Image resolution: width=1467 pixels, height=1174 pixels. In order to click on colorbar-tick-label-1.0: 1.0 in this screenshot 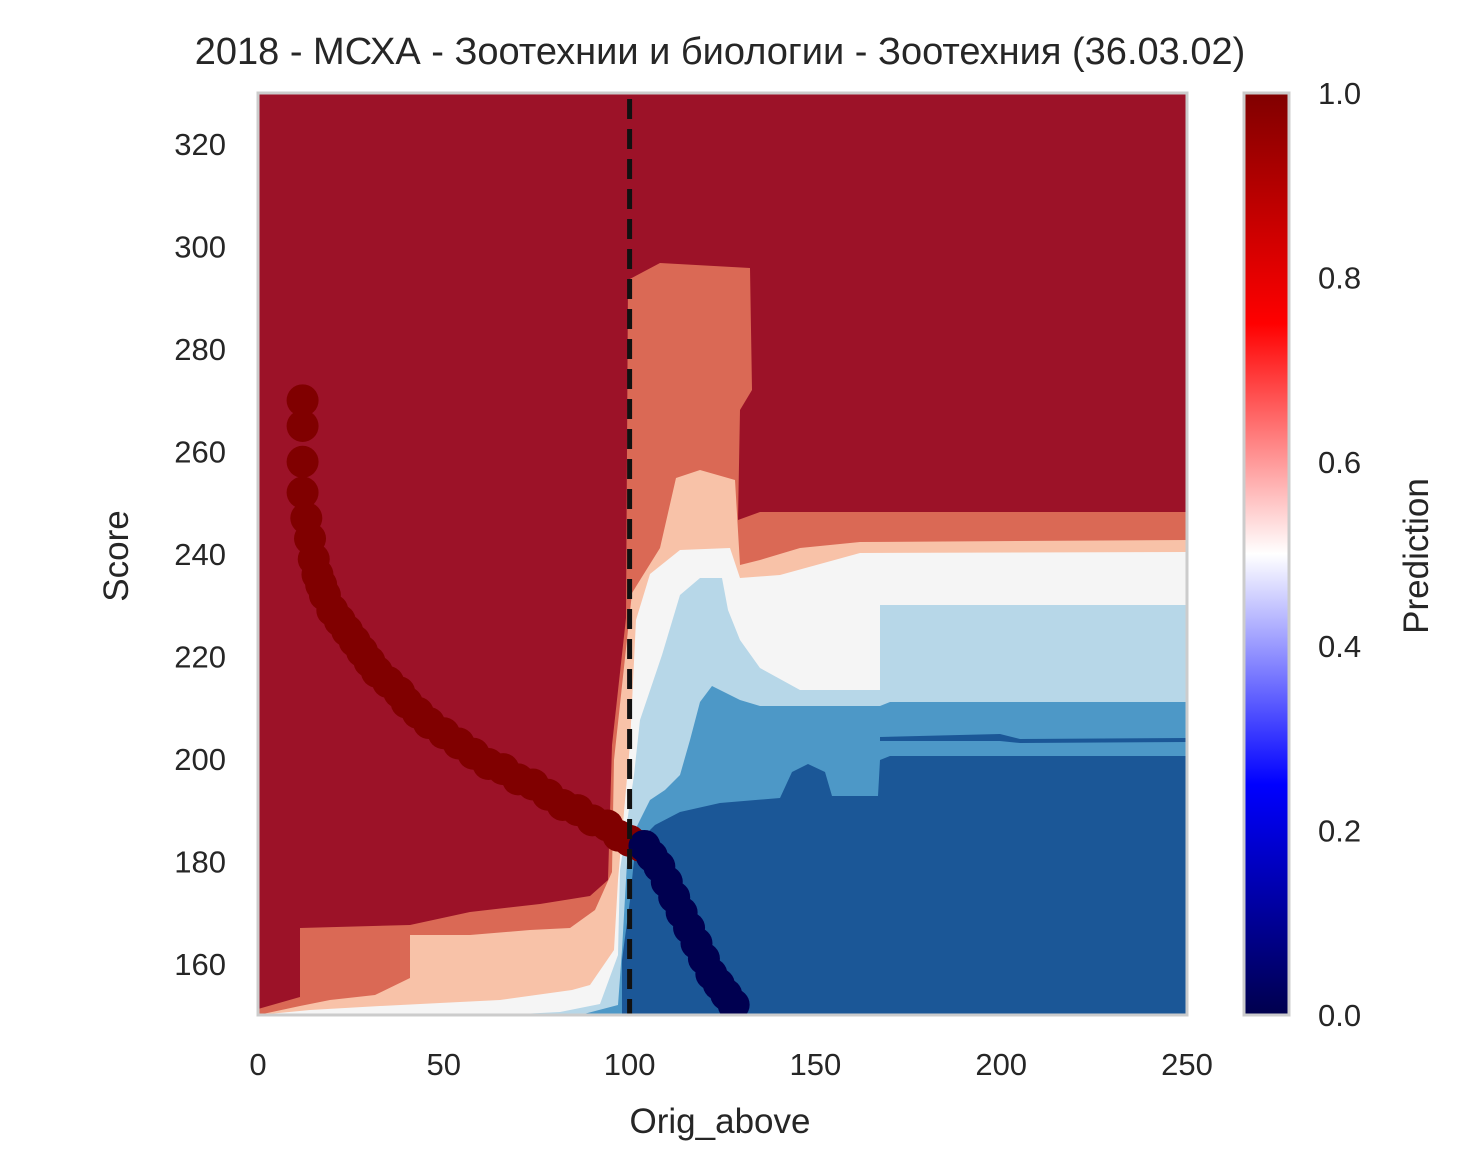, I will do `click(1339, 93)`.